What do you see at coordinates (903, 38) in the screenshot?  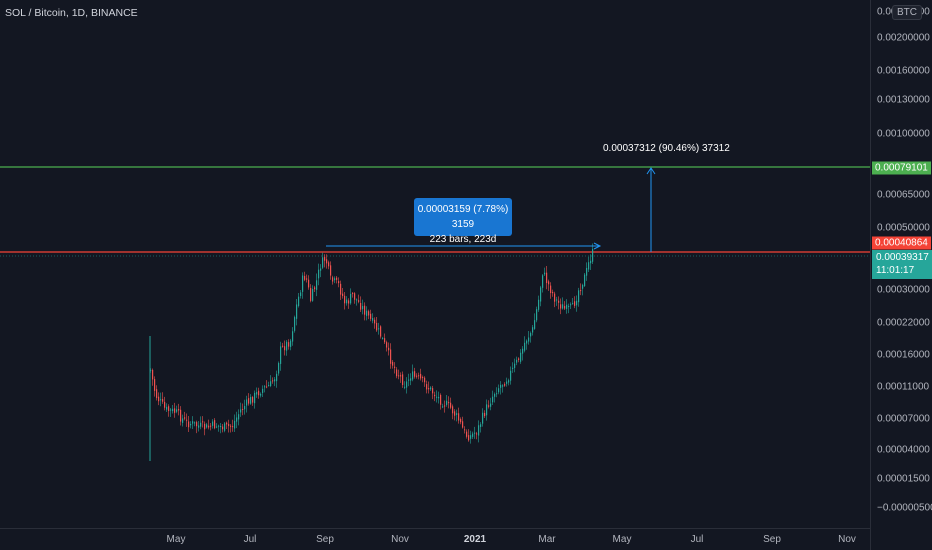 I see `price-tick: 0.00200000` at bounding box center [903, 38].